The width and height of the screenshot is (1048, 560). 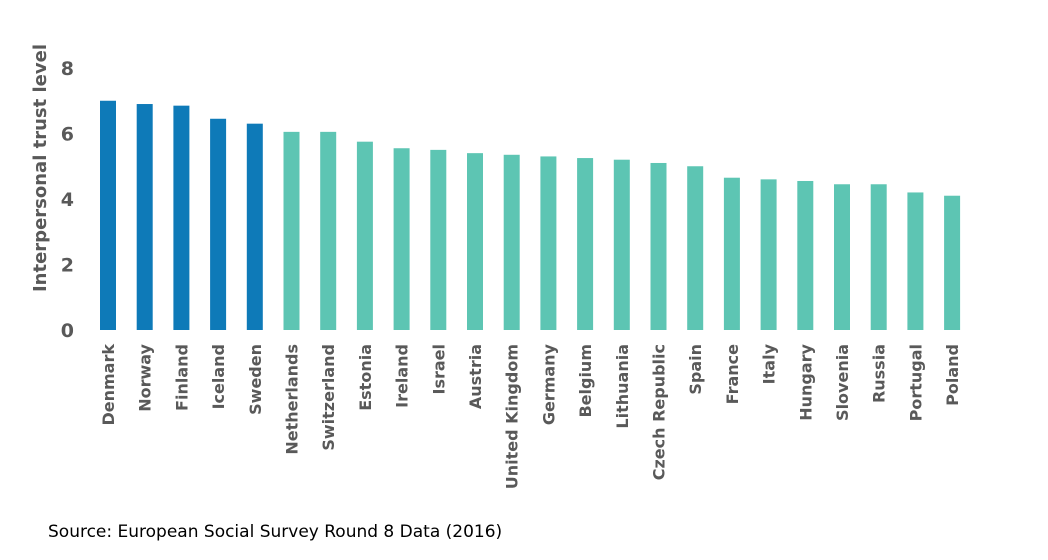 What do you see at coordinates (732, 374) in the screenshot?
I see `x-tick-label: France` at bounding box center [732, 374].